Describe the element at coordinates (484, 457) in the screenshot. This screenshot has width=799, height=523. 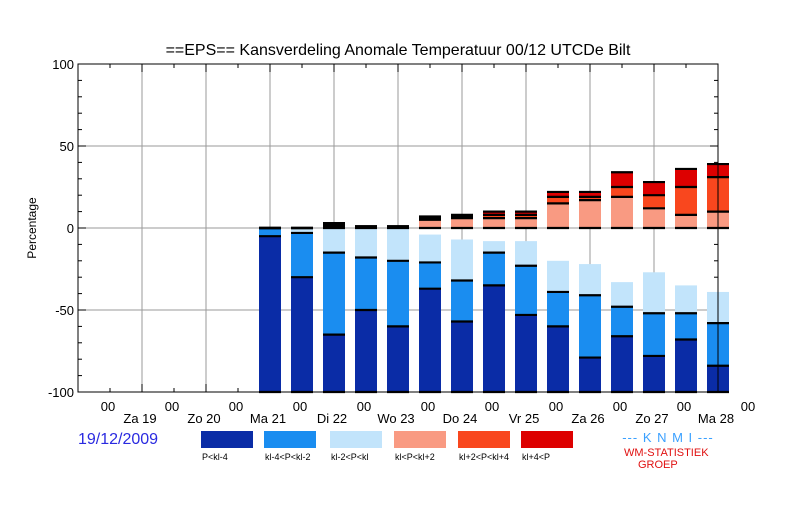
I see `legend-label: kl+2<P<kl+4` at that location.